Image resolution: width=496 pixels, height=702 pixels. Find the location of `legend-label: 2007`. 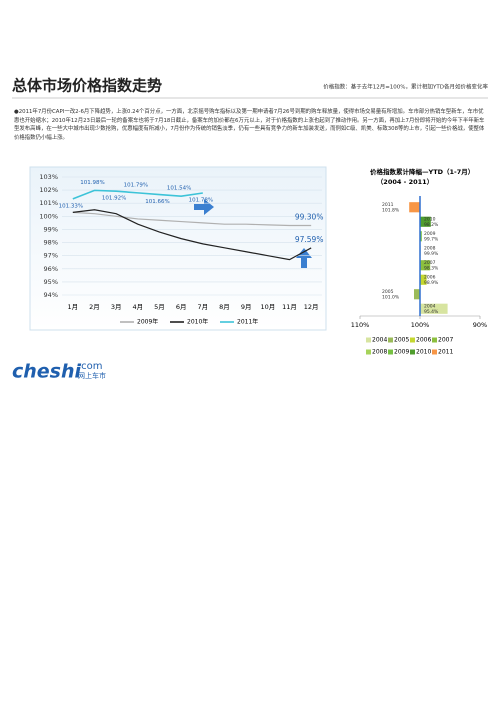

legend-label: 2007 is located at coordinates (445, 340).